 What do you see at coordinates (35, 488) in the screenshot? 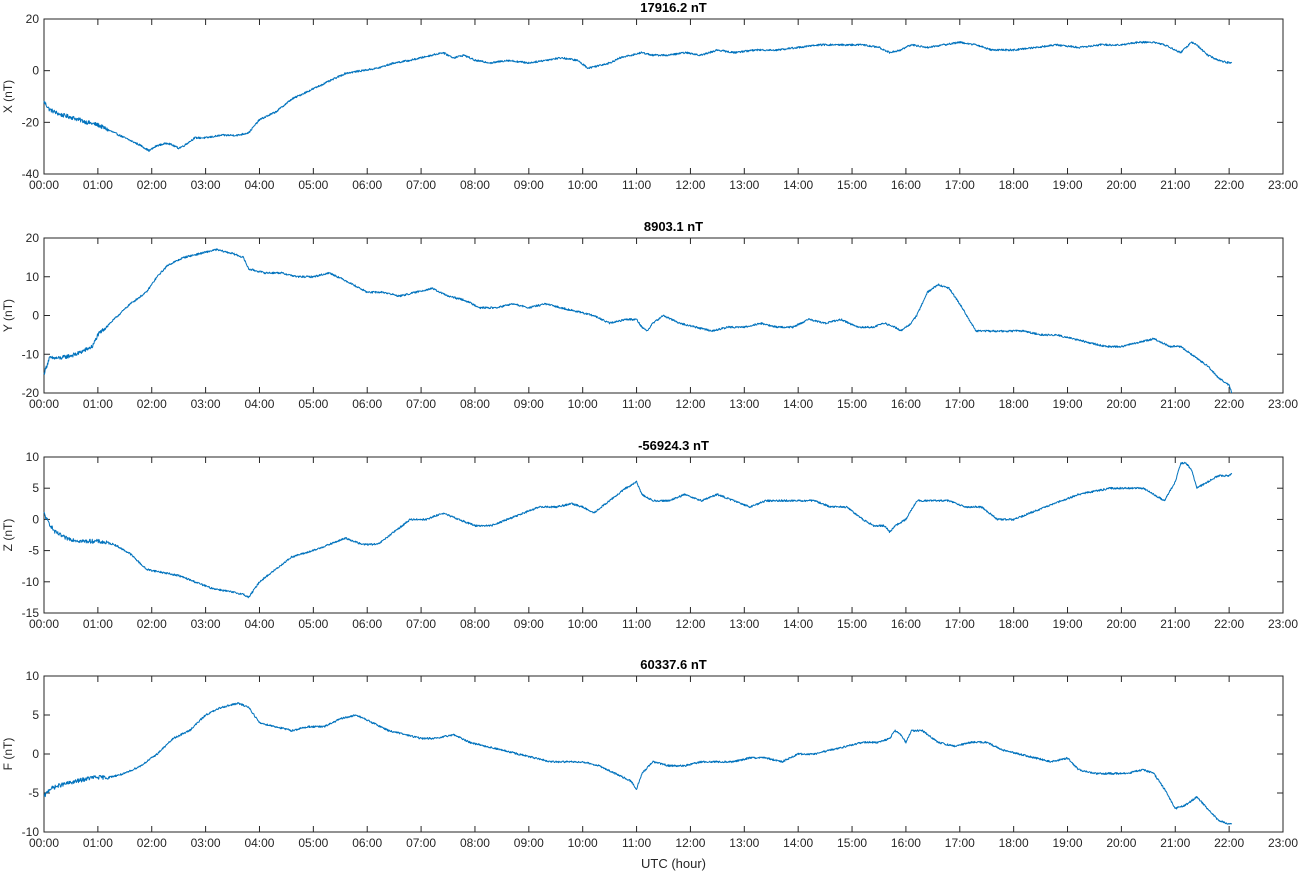
I see `y-tick-label: 5` at bounding box center [35, 488].